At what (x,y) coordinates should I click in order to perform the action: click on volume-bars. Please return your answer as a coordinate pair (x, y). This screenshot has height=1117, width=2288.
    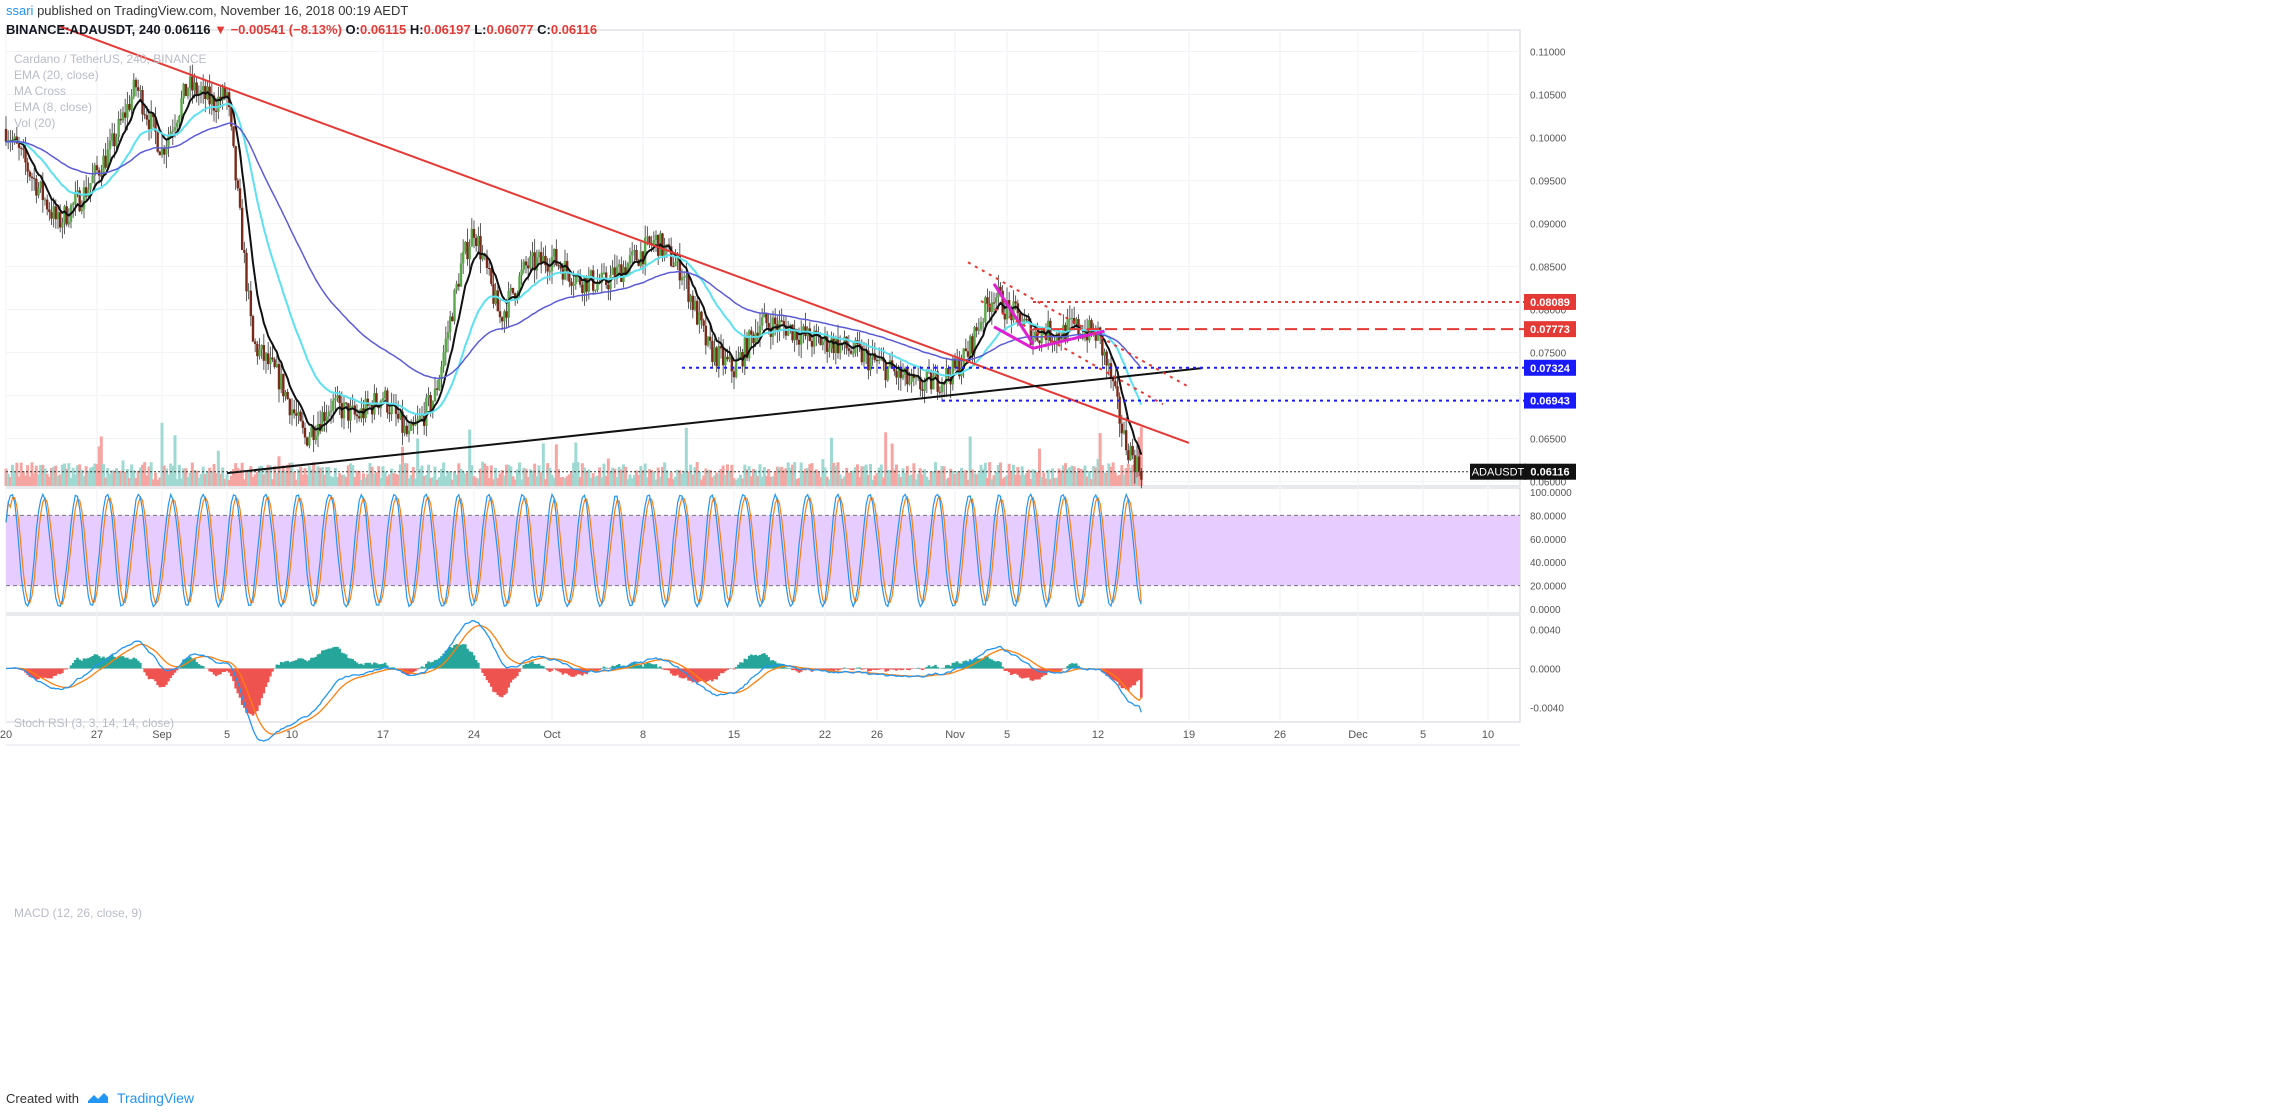
    Looking at the image, I should click on (573, 454).